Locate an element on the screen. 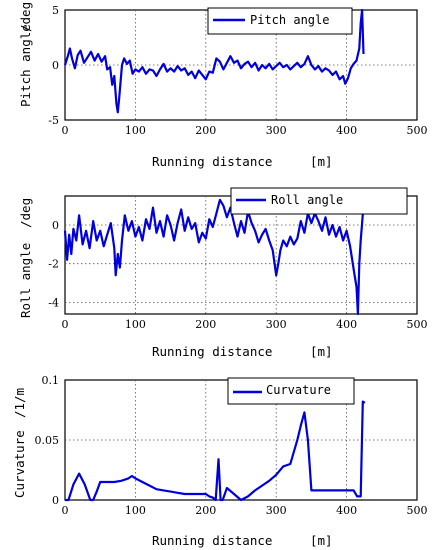  y-tick-labels: -4 -2 0 is located at coordinates (53, 264).